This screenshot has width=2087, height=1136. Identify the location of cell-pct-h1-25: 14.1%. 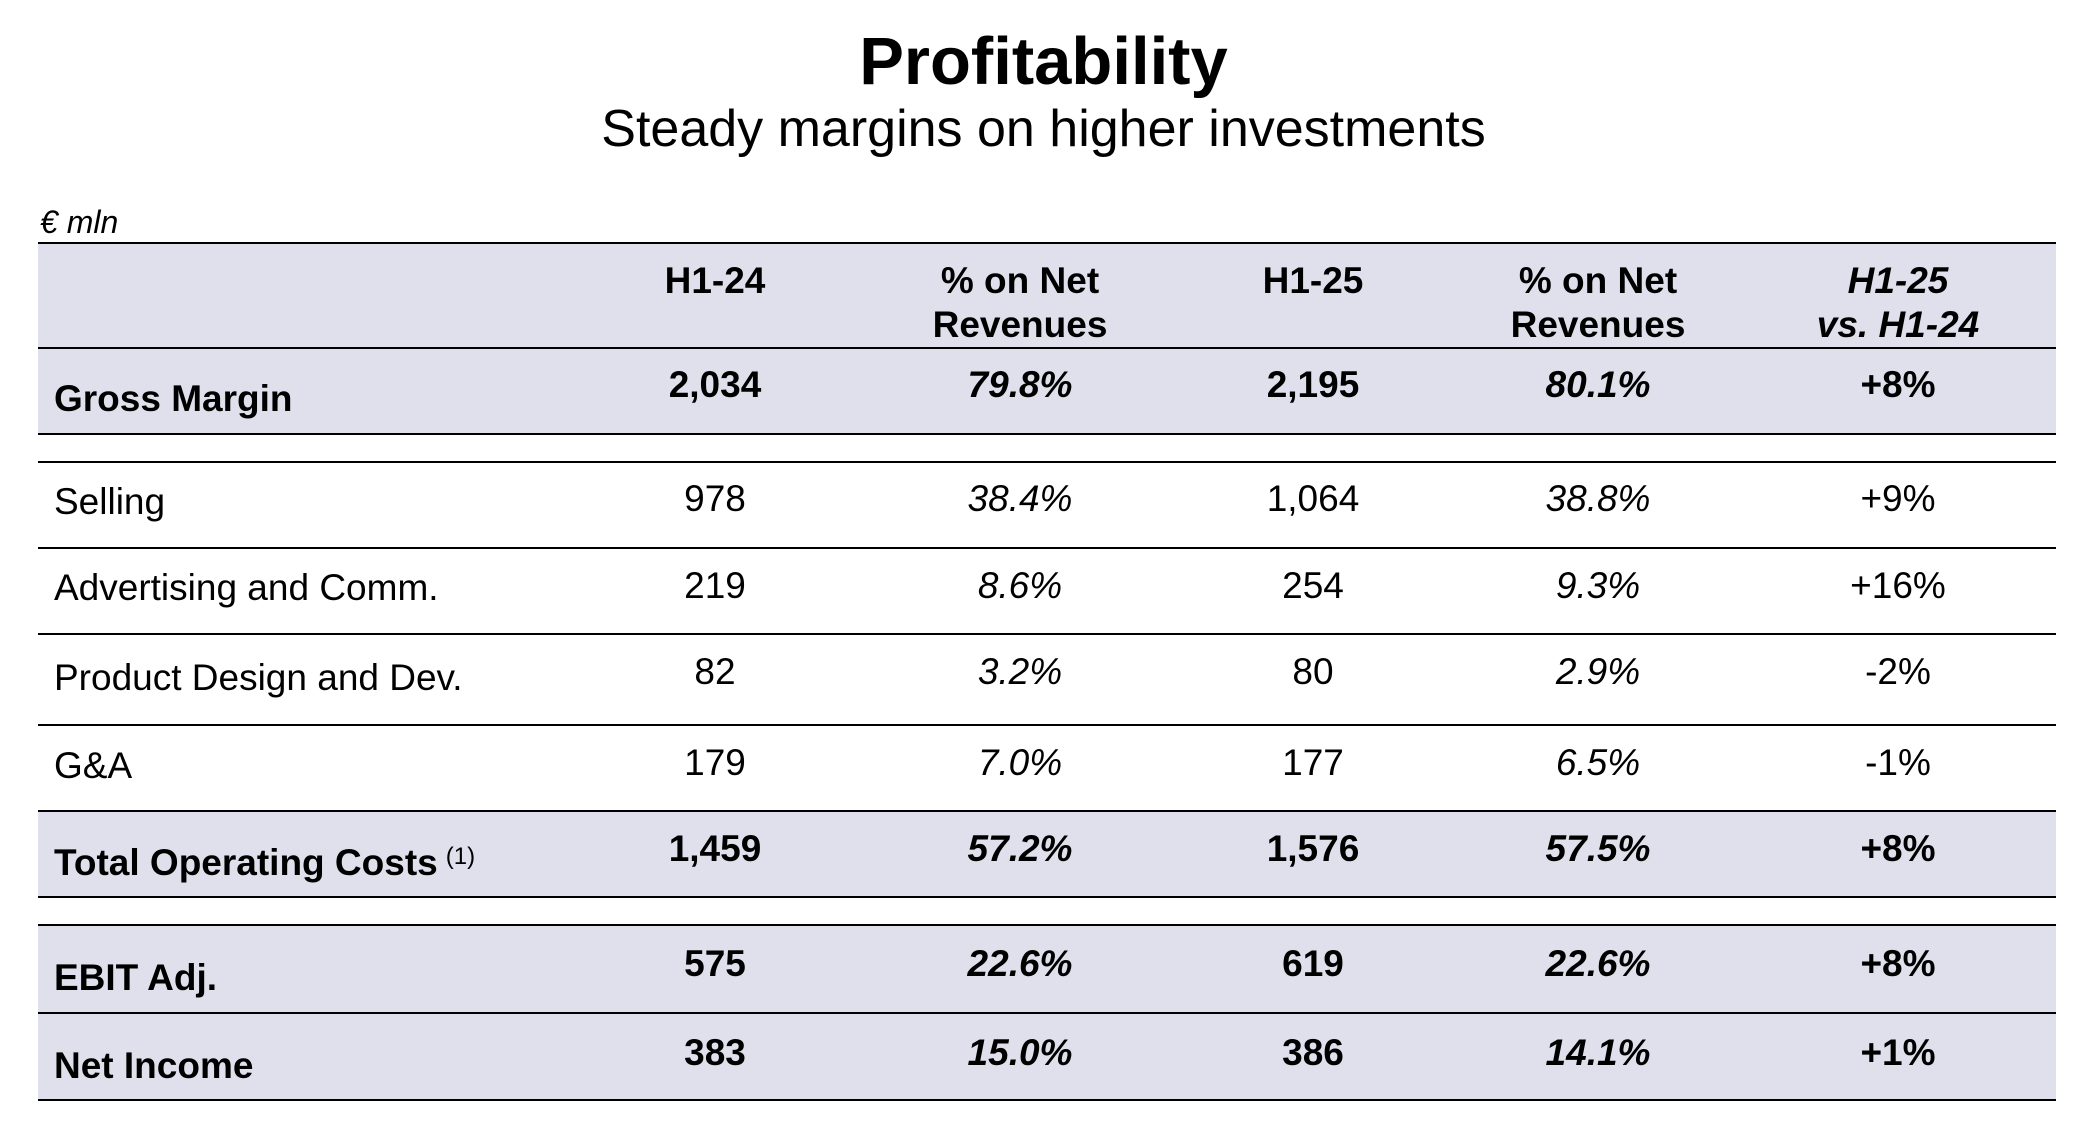
(1598, 1052).